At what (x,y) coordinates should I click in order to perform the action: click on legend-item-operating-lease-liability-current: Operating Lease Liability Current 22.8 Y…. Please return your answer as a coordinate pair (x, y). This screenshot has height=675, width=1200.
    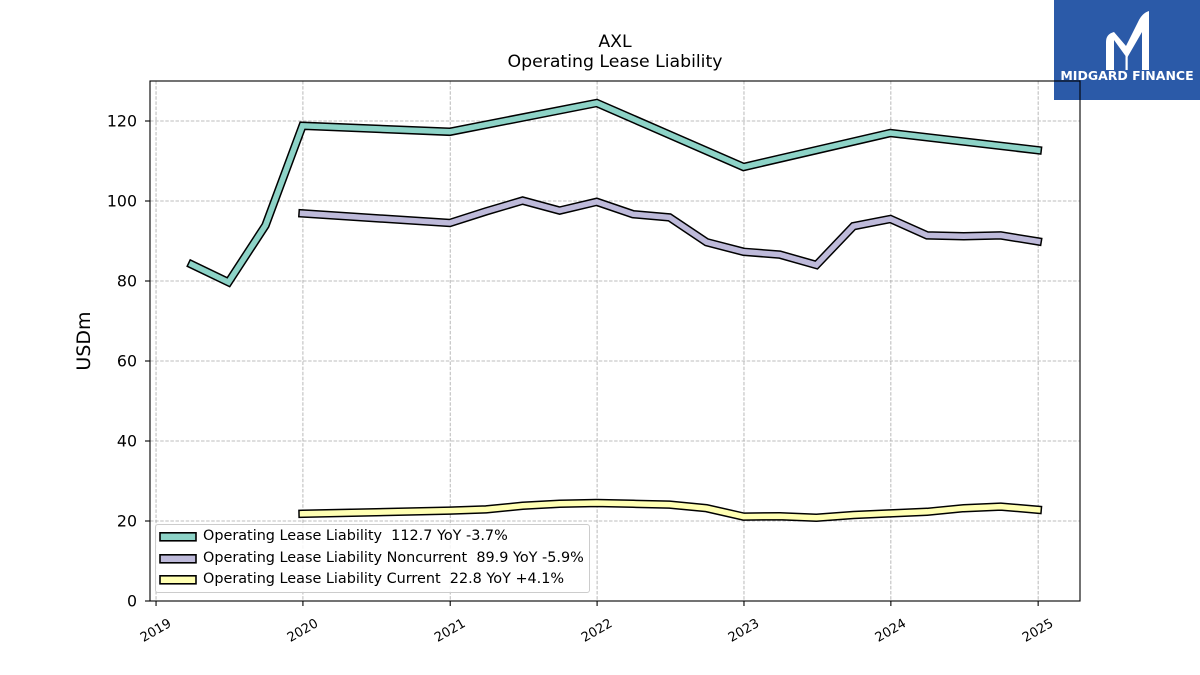
    Looking at the image, I should click on (371, 580).